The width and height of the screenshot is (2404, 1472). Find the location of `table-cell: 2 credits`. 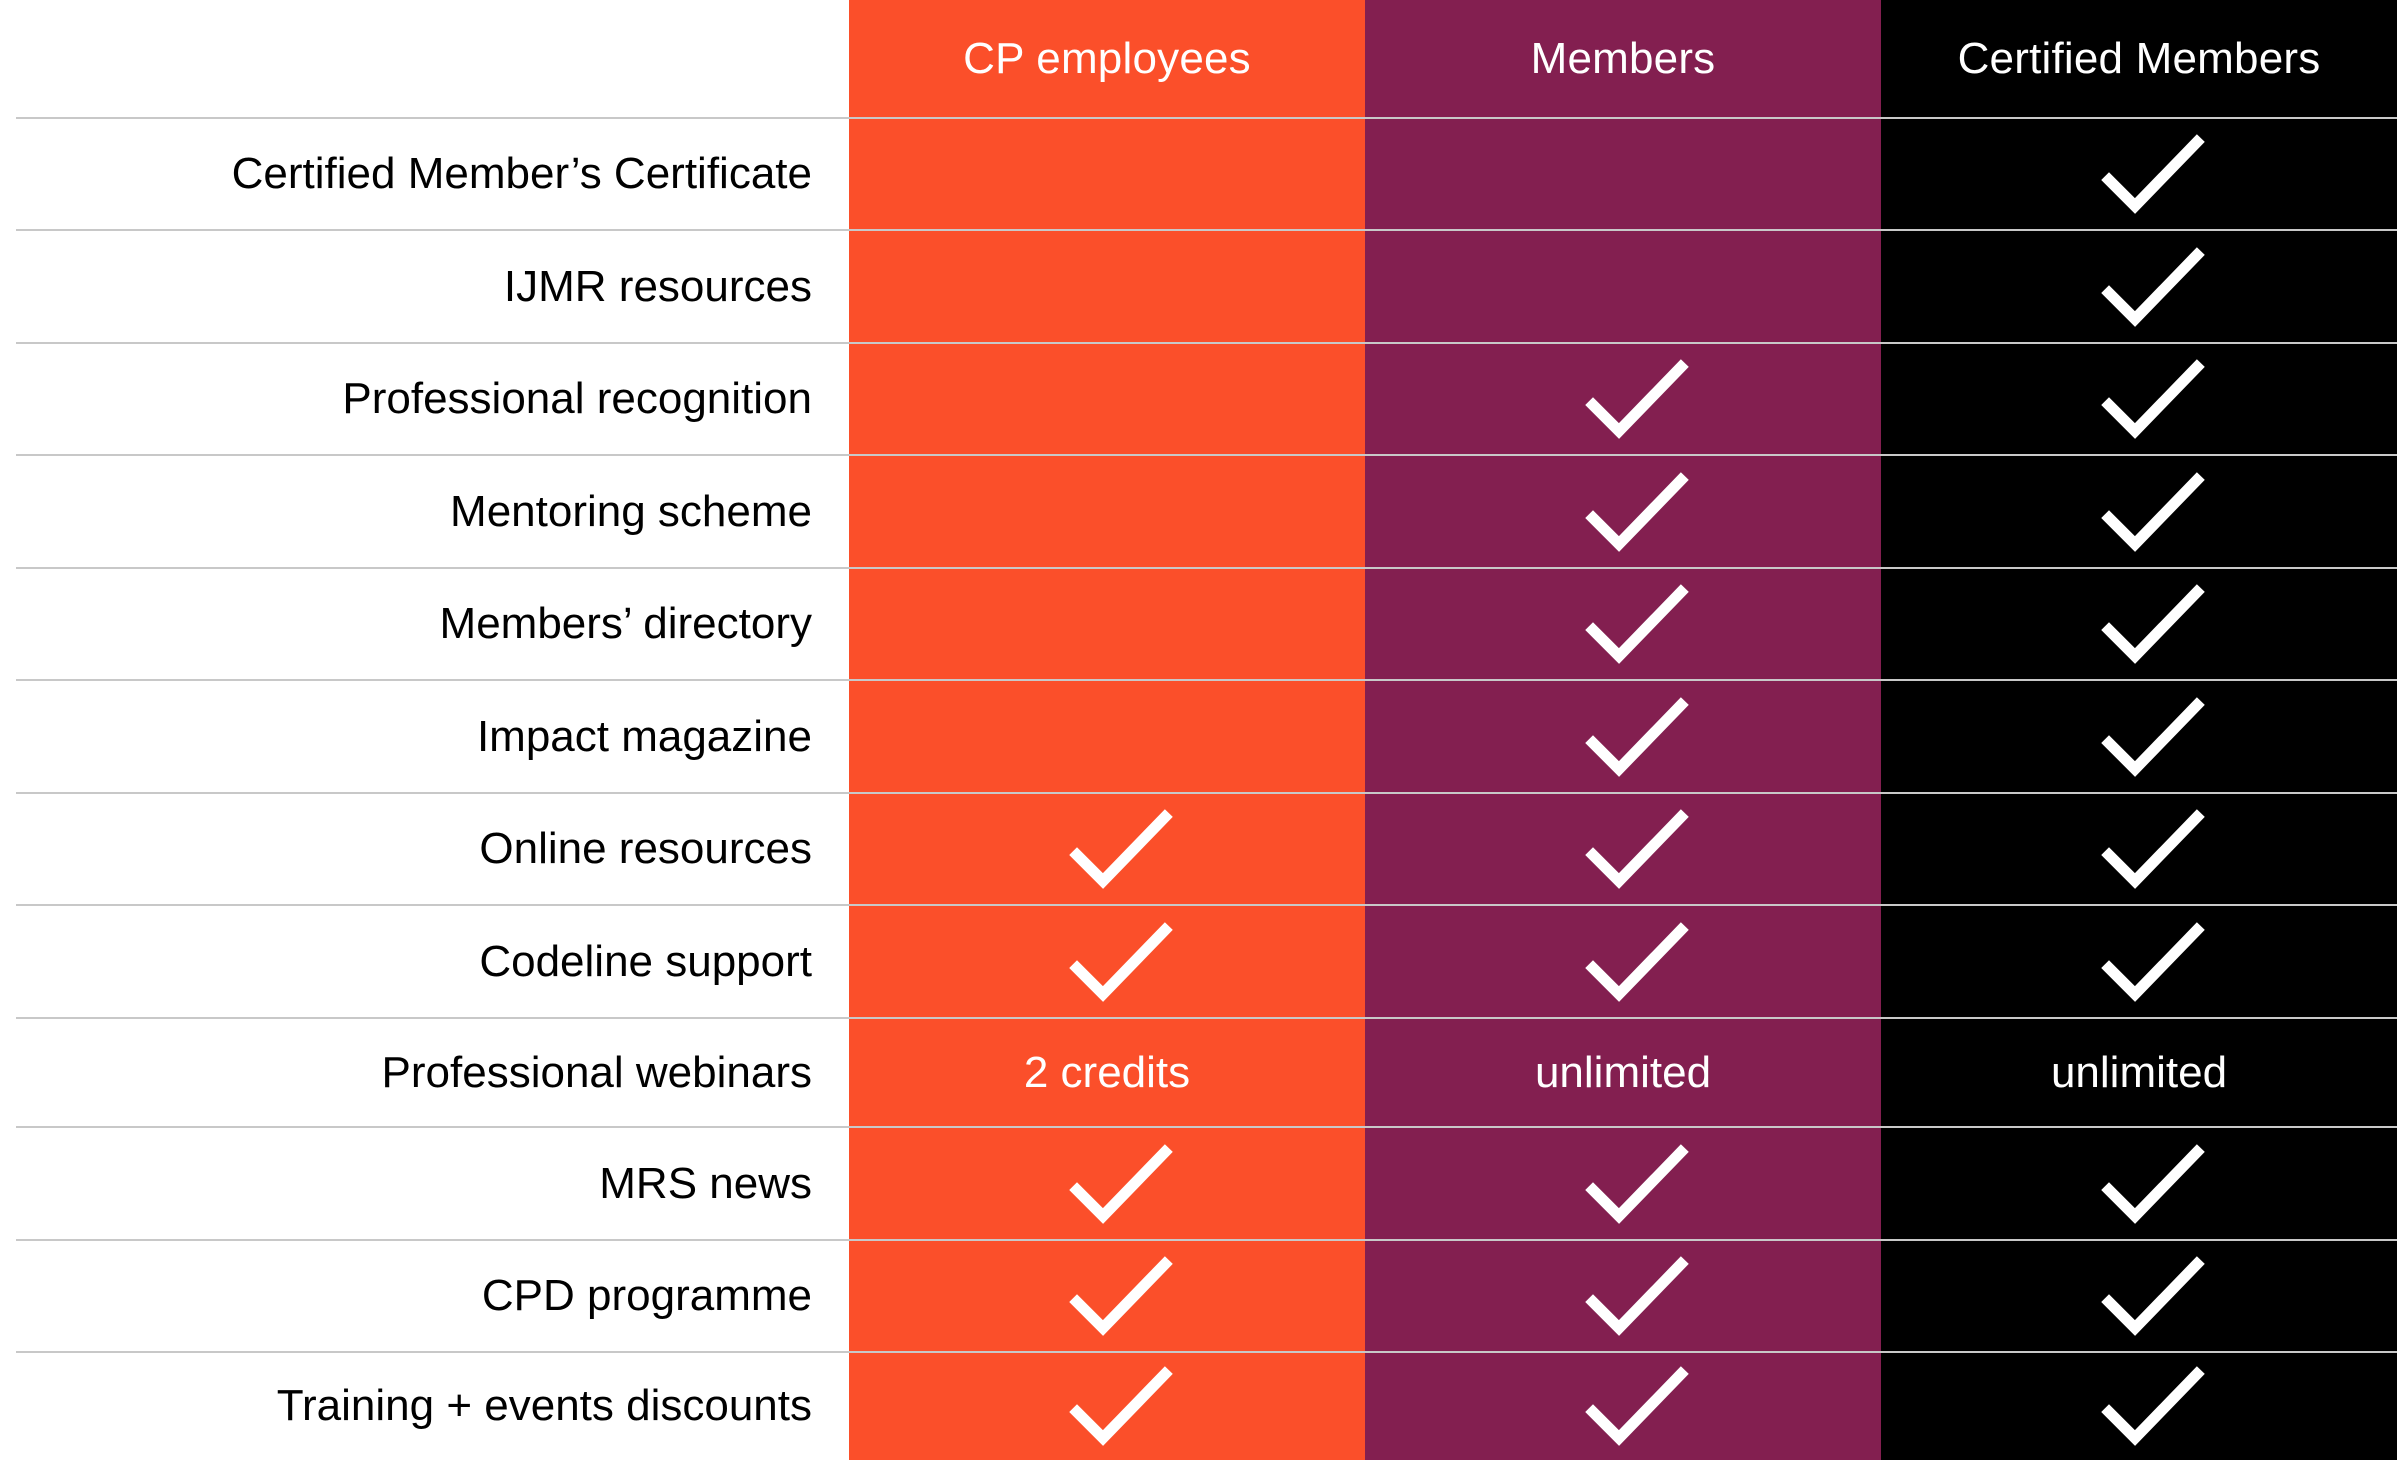

table-cell: 2 credits is located at coordinates (1107, 1072).